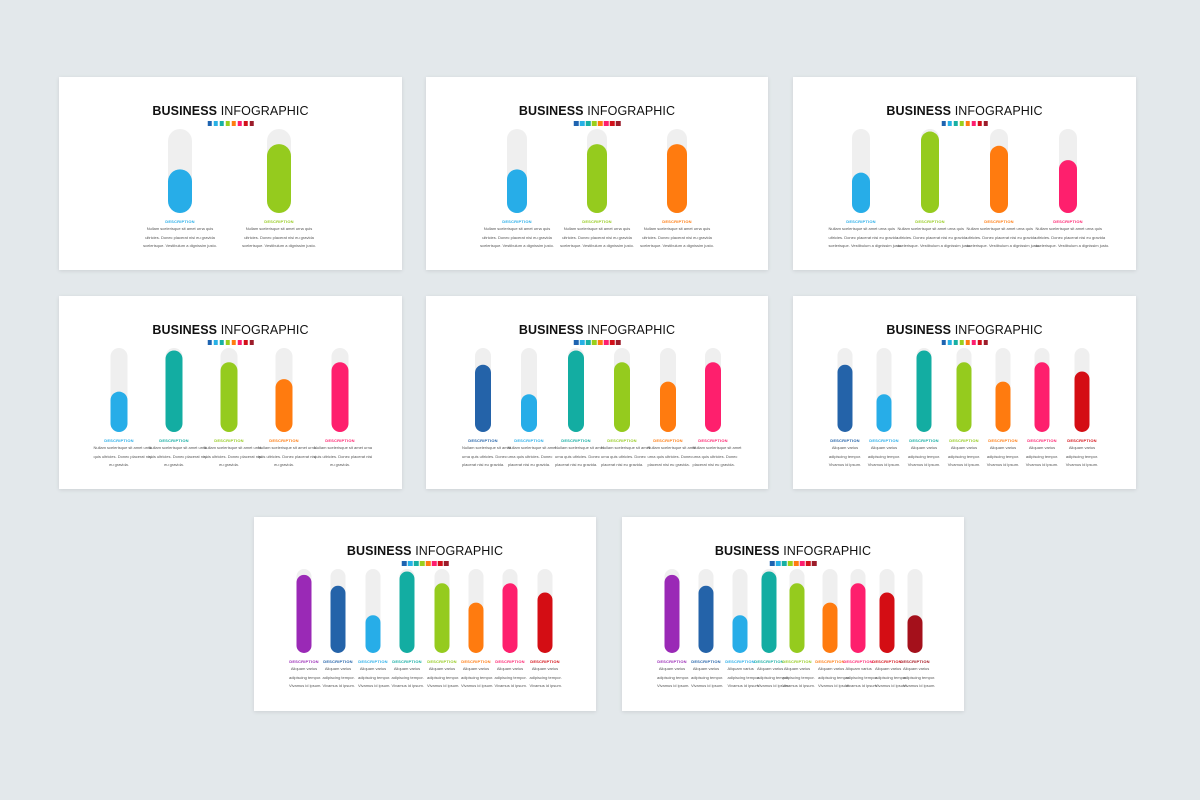  I want to click on color-swatches, so click(793, 563).